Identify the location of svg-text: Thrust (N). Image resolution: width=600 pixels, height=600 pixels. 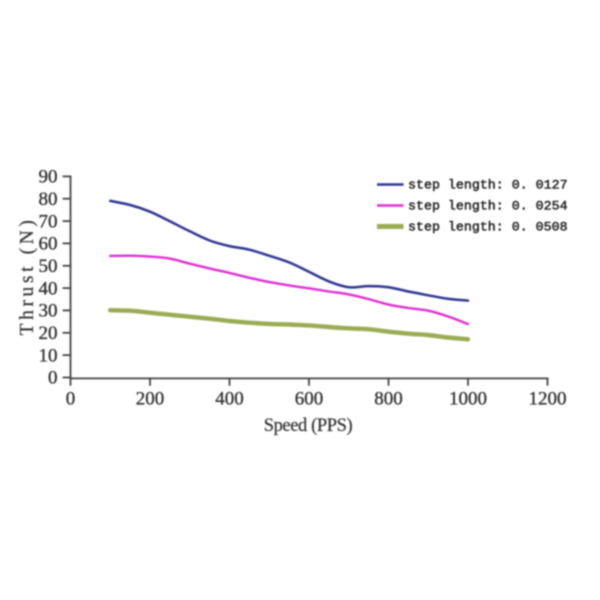
(27, 276).